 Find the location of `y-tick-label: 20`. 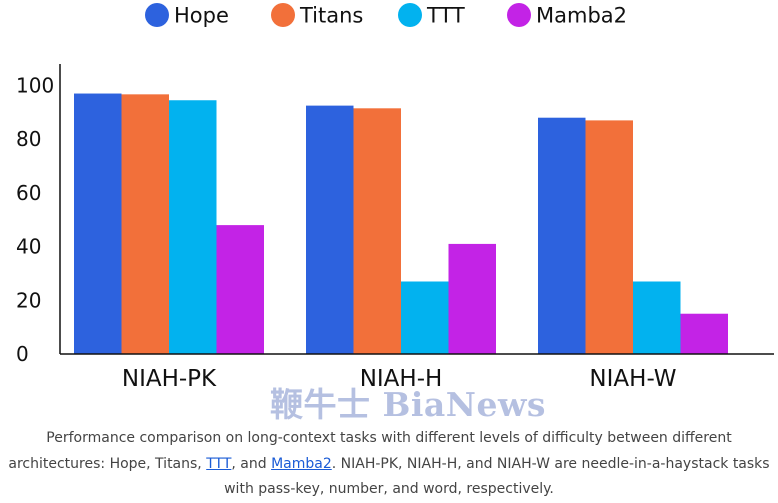

y-tick-label: 20 is located at coordinates (28, 300).